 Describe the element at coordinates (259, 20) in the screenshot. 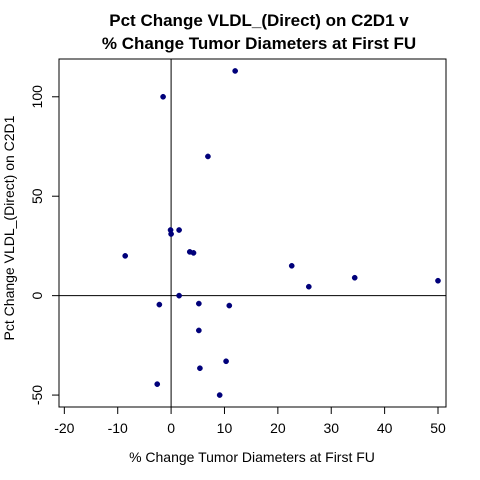

I see `chart-title-line-1: Pct Change VLDL_(Direct) on C2D1 v` at that location.